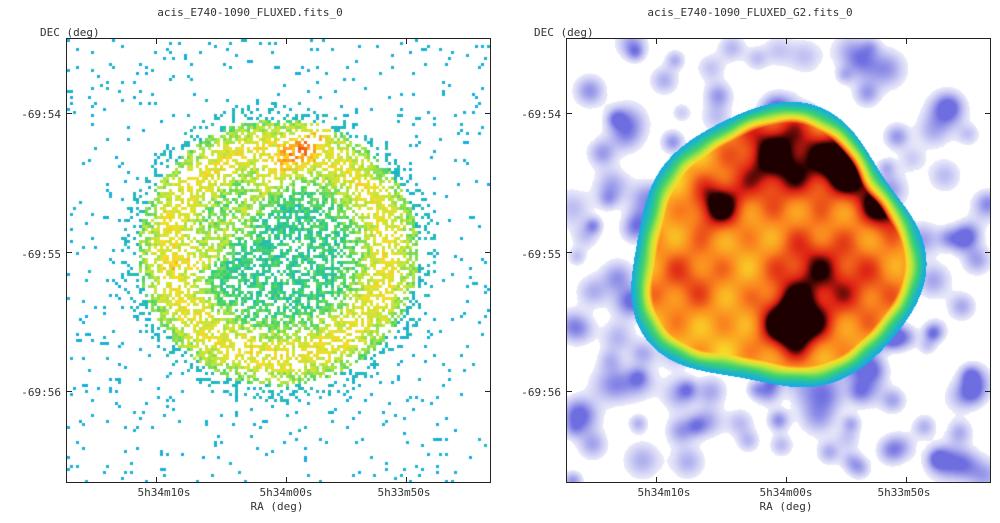 Image resolution: width=1000 pixels, height=523 pixels. I want to click on right-y-tick-label: -69:55, so click(541, 254).